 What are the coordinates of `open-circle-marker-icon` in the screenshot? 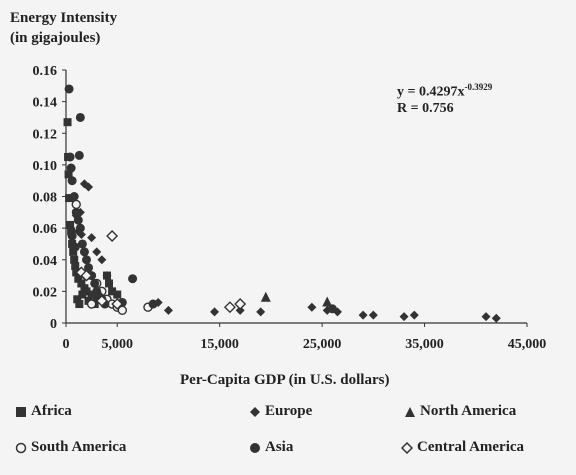 It's located at (21, 447).